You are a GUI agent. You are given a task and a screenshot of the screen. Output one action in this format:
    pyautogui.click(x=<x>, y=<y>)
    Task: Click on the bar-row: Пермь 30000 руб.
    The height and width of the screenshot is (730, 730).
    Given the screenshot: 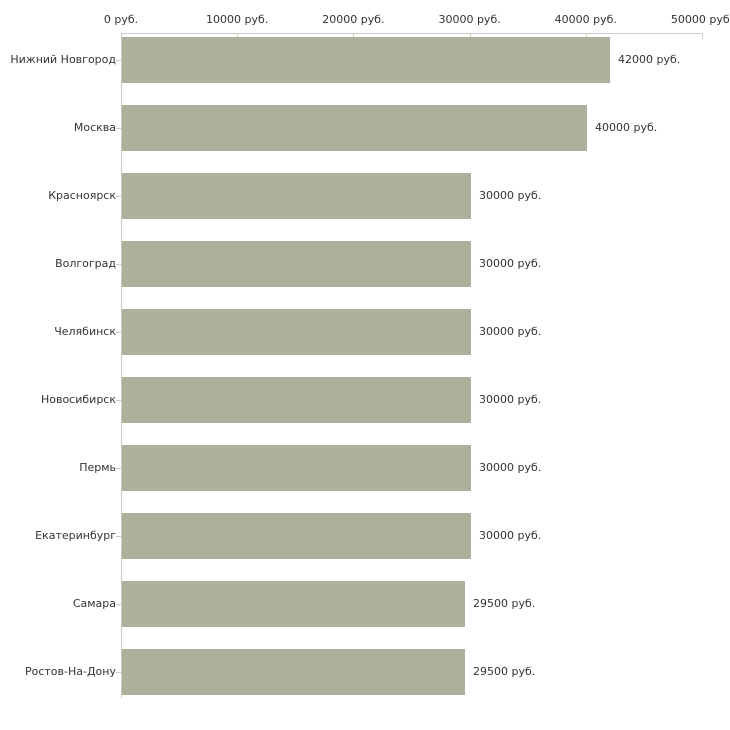 What is the action you would take?
    pyautogui.click(x=365, y=468)
    